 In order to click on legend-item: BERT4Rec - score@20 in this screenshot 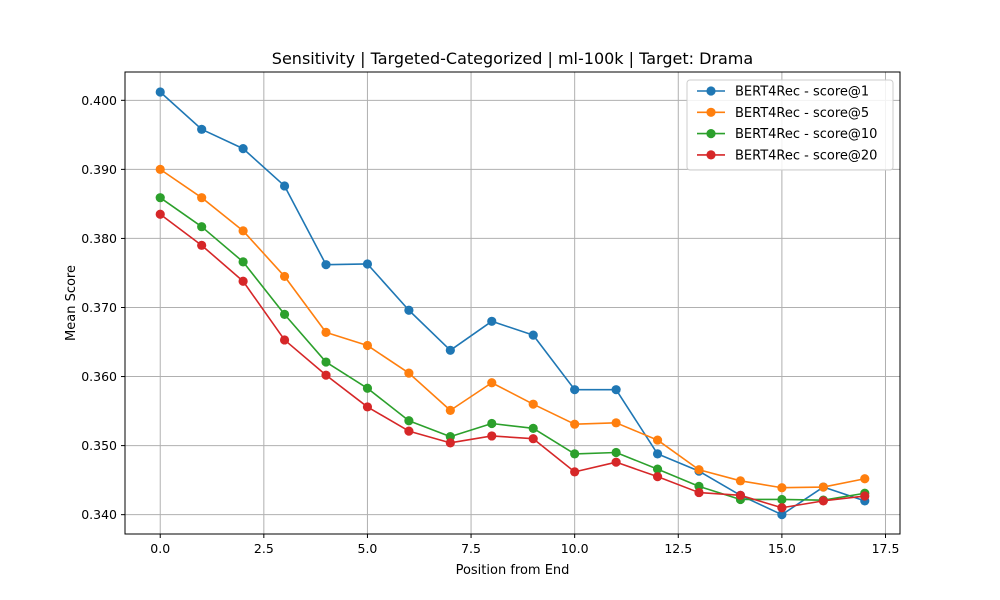, I will do `click(787, 155)`.